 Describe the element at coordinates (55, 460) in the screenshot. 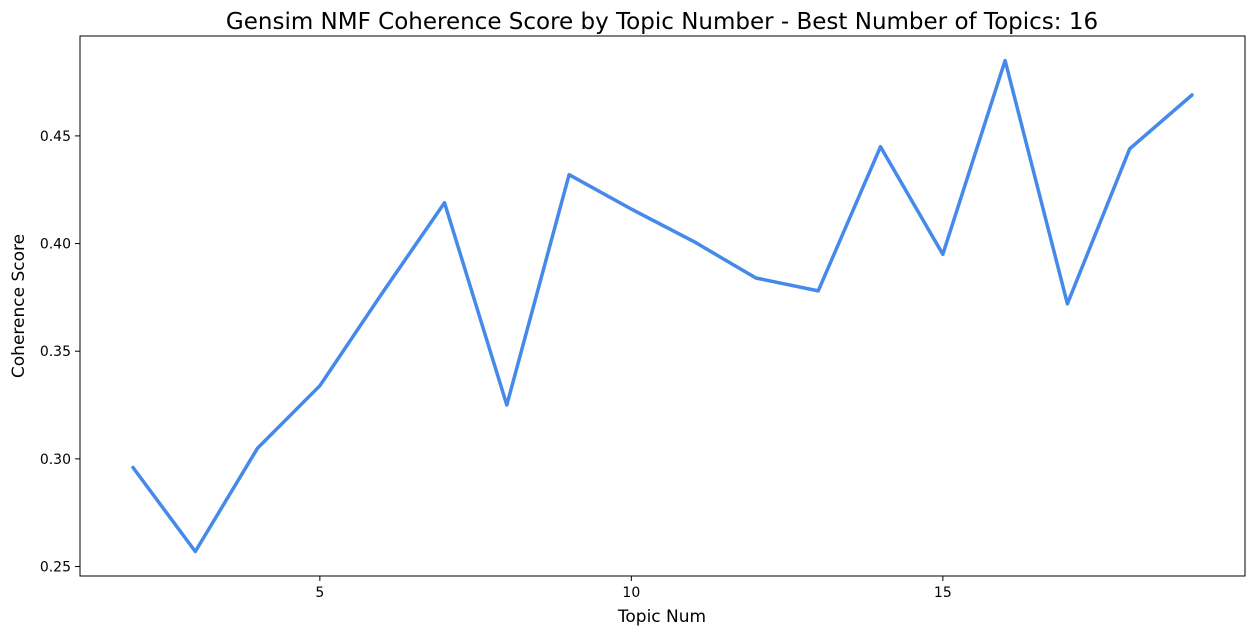

I see `y-tick-label: 0.30` at that location.